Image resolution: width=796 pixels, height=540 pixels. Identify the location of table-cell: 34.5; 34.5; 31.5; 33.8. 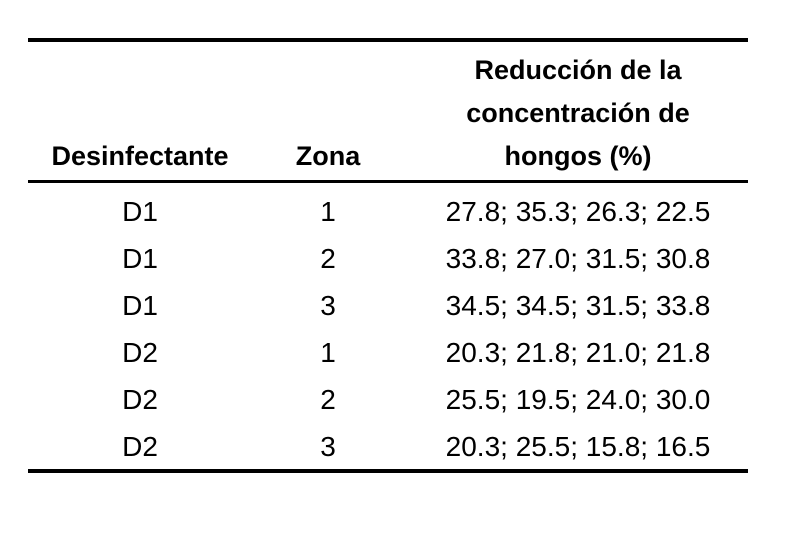
(578, 305).